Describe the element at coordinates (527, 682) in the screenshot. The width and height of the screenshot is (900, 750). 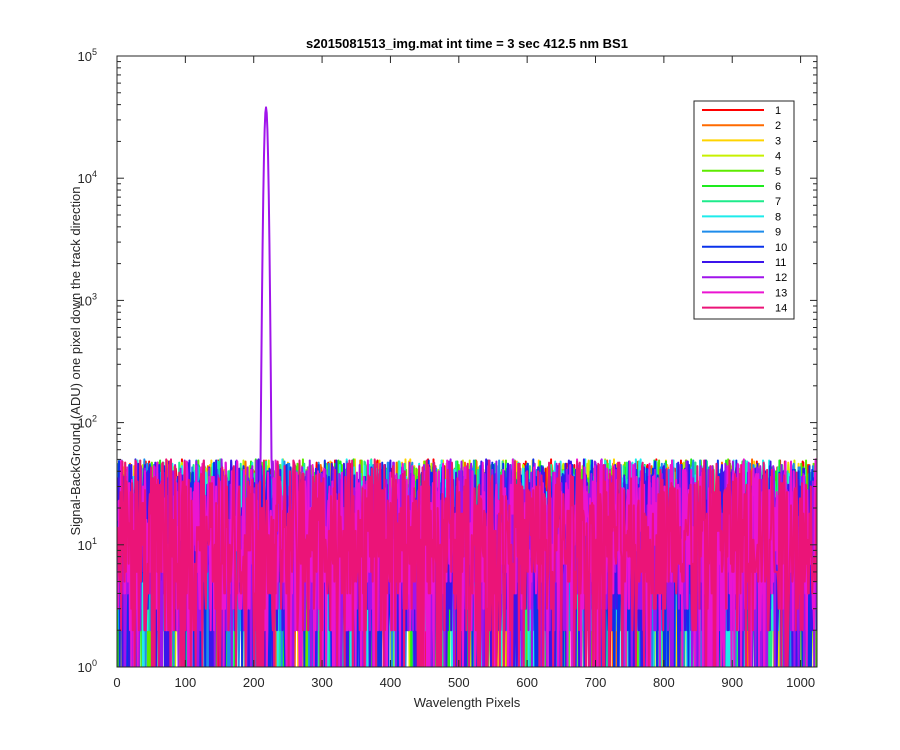
I see `x-tick-label: 600` at that location.